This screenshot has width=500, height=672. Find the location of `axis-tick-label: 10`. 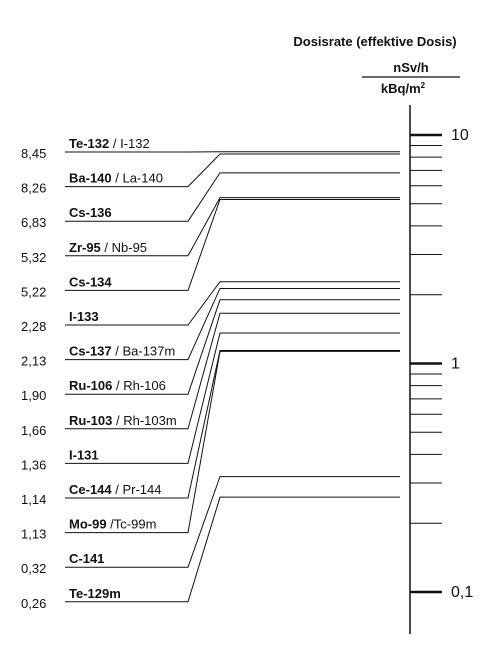

axis-tick-label: 10 is located at coordinates (460, 135).